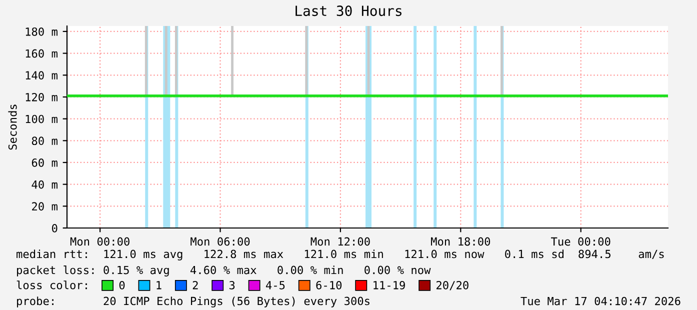 Image resolution: width=697 pixels, height=310 pixels. What do you see at coordinates (45, 141) in the screenshot?
I see `y-tick-label: 80 m` at bounding box center [45, 141].